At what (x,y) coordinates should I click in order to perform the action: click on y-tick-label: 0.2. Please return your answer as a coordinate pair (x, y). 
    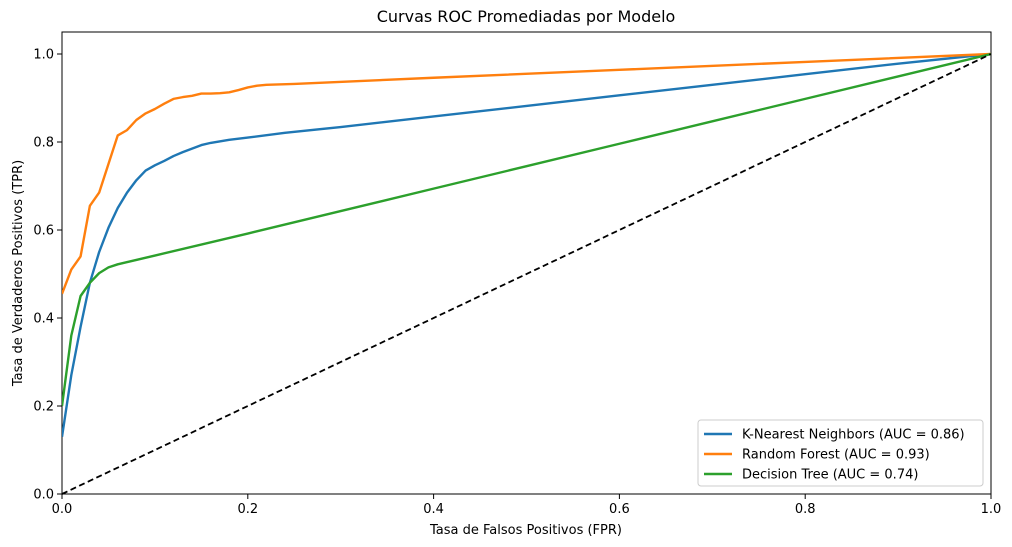
    Looking at the image, I should click on (43, 407).